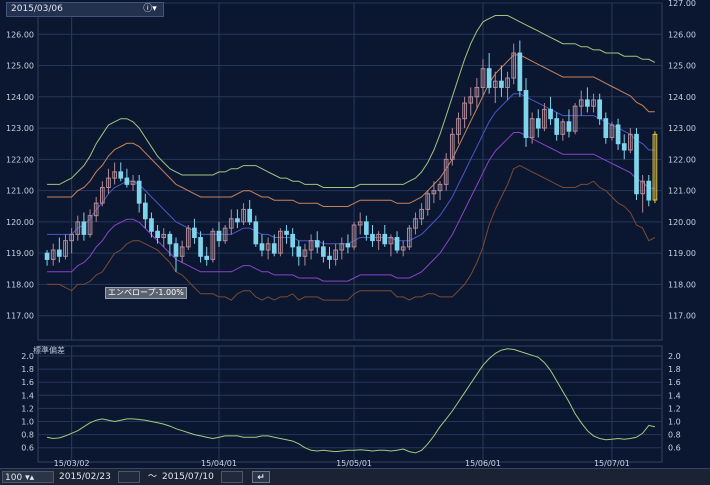 This screenshot has width=710, height=485. I want to click on sub-y-tick-left: 0.8, so click(27, 435).